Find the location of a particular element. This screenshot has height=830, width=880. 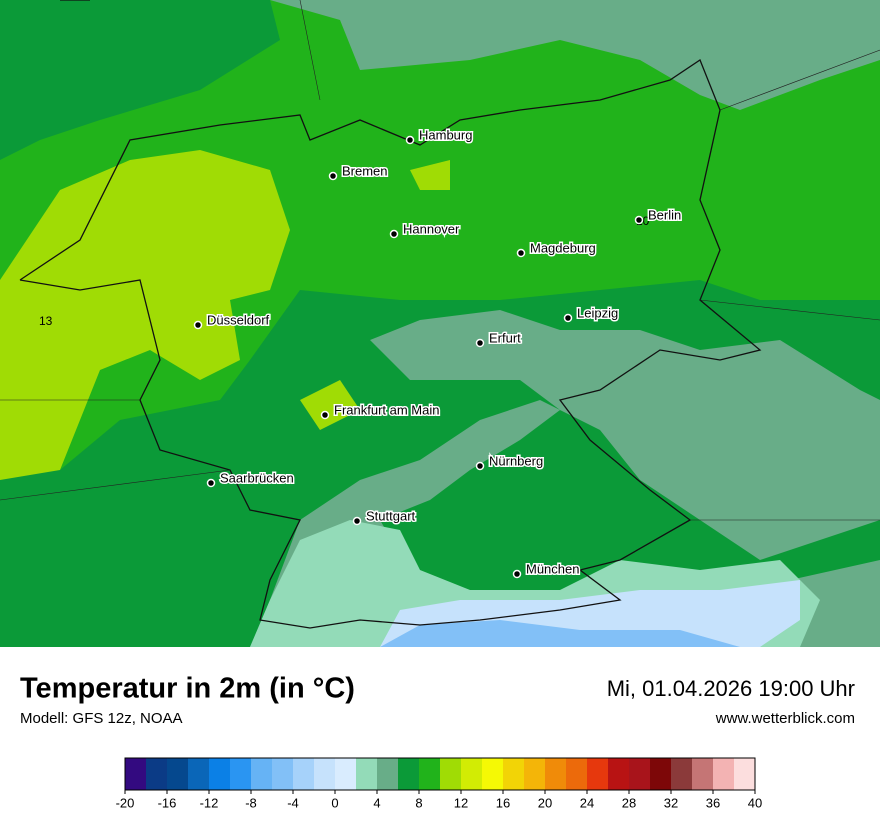

legend-tick-label: 28 is located at coordinates (629, 802).